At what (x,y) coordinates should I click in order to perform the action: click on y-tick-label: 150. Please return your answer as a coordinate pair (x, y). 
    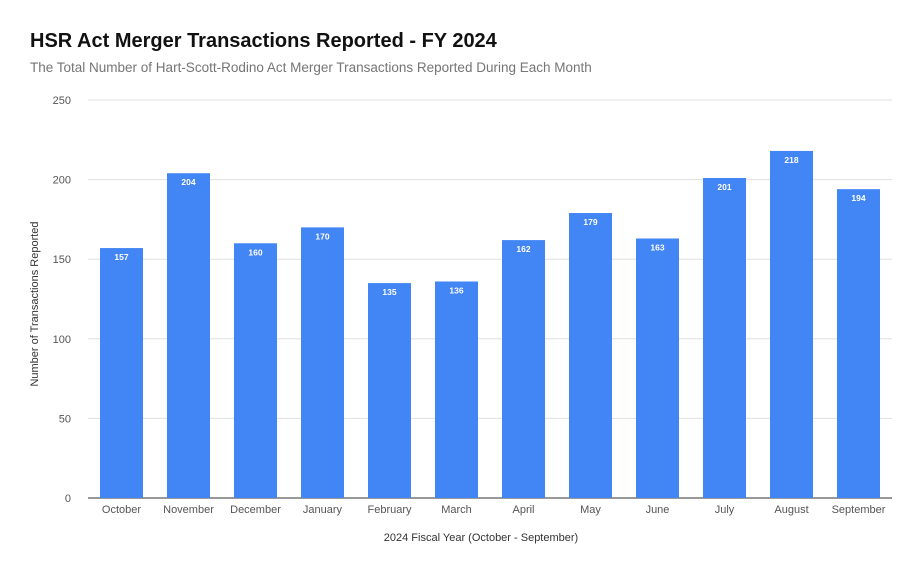
    Looking at the image, I should click on (62, 260).